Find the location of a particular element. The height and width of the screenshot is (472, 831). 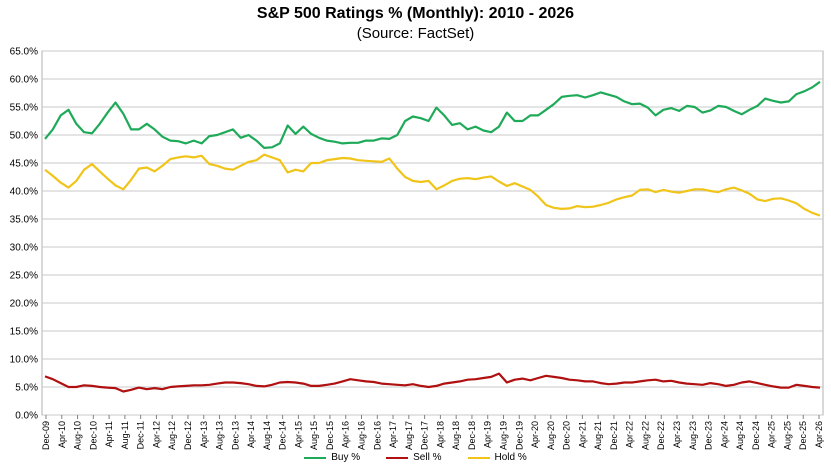

x-tick-label: Apr-10 is located at coordinates (62, 434).